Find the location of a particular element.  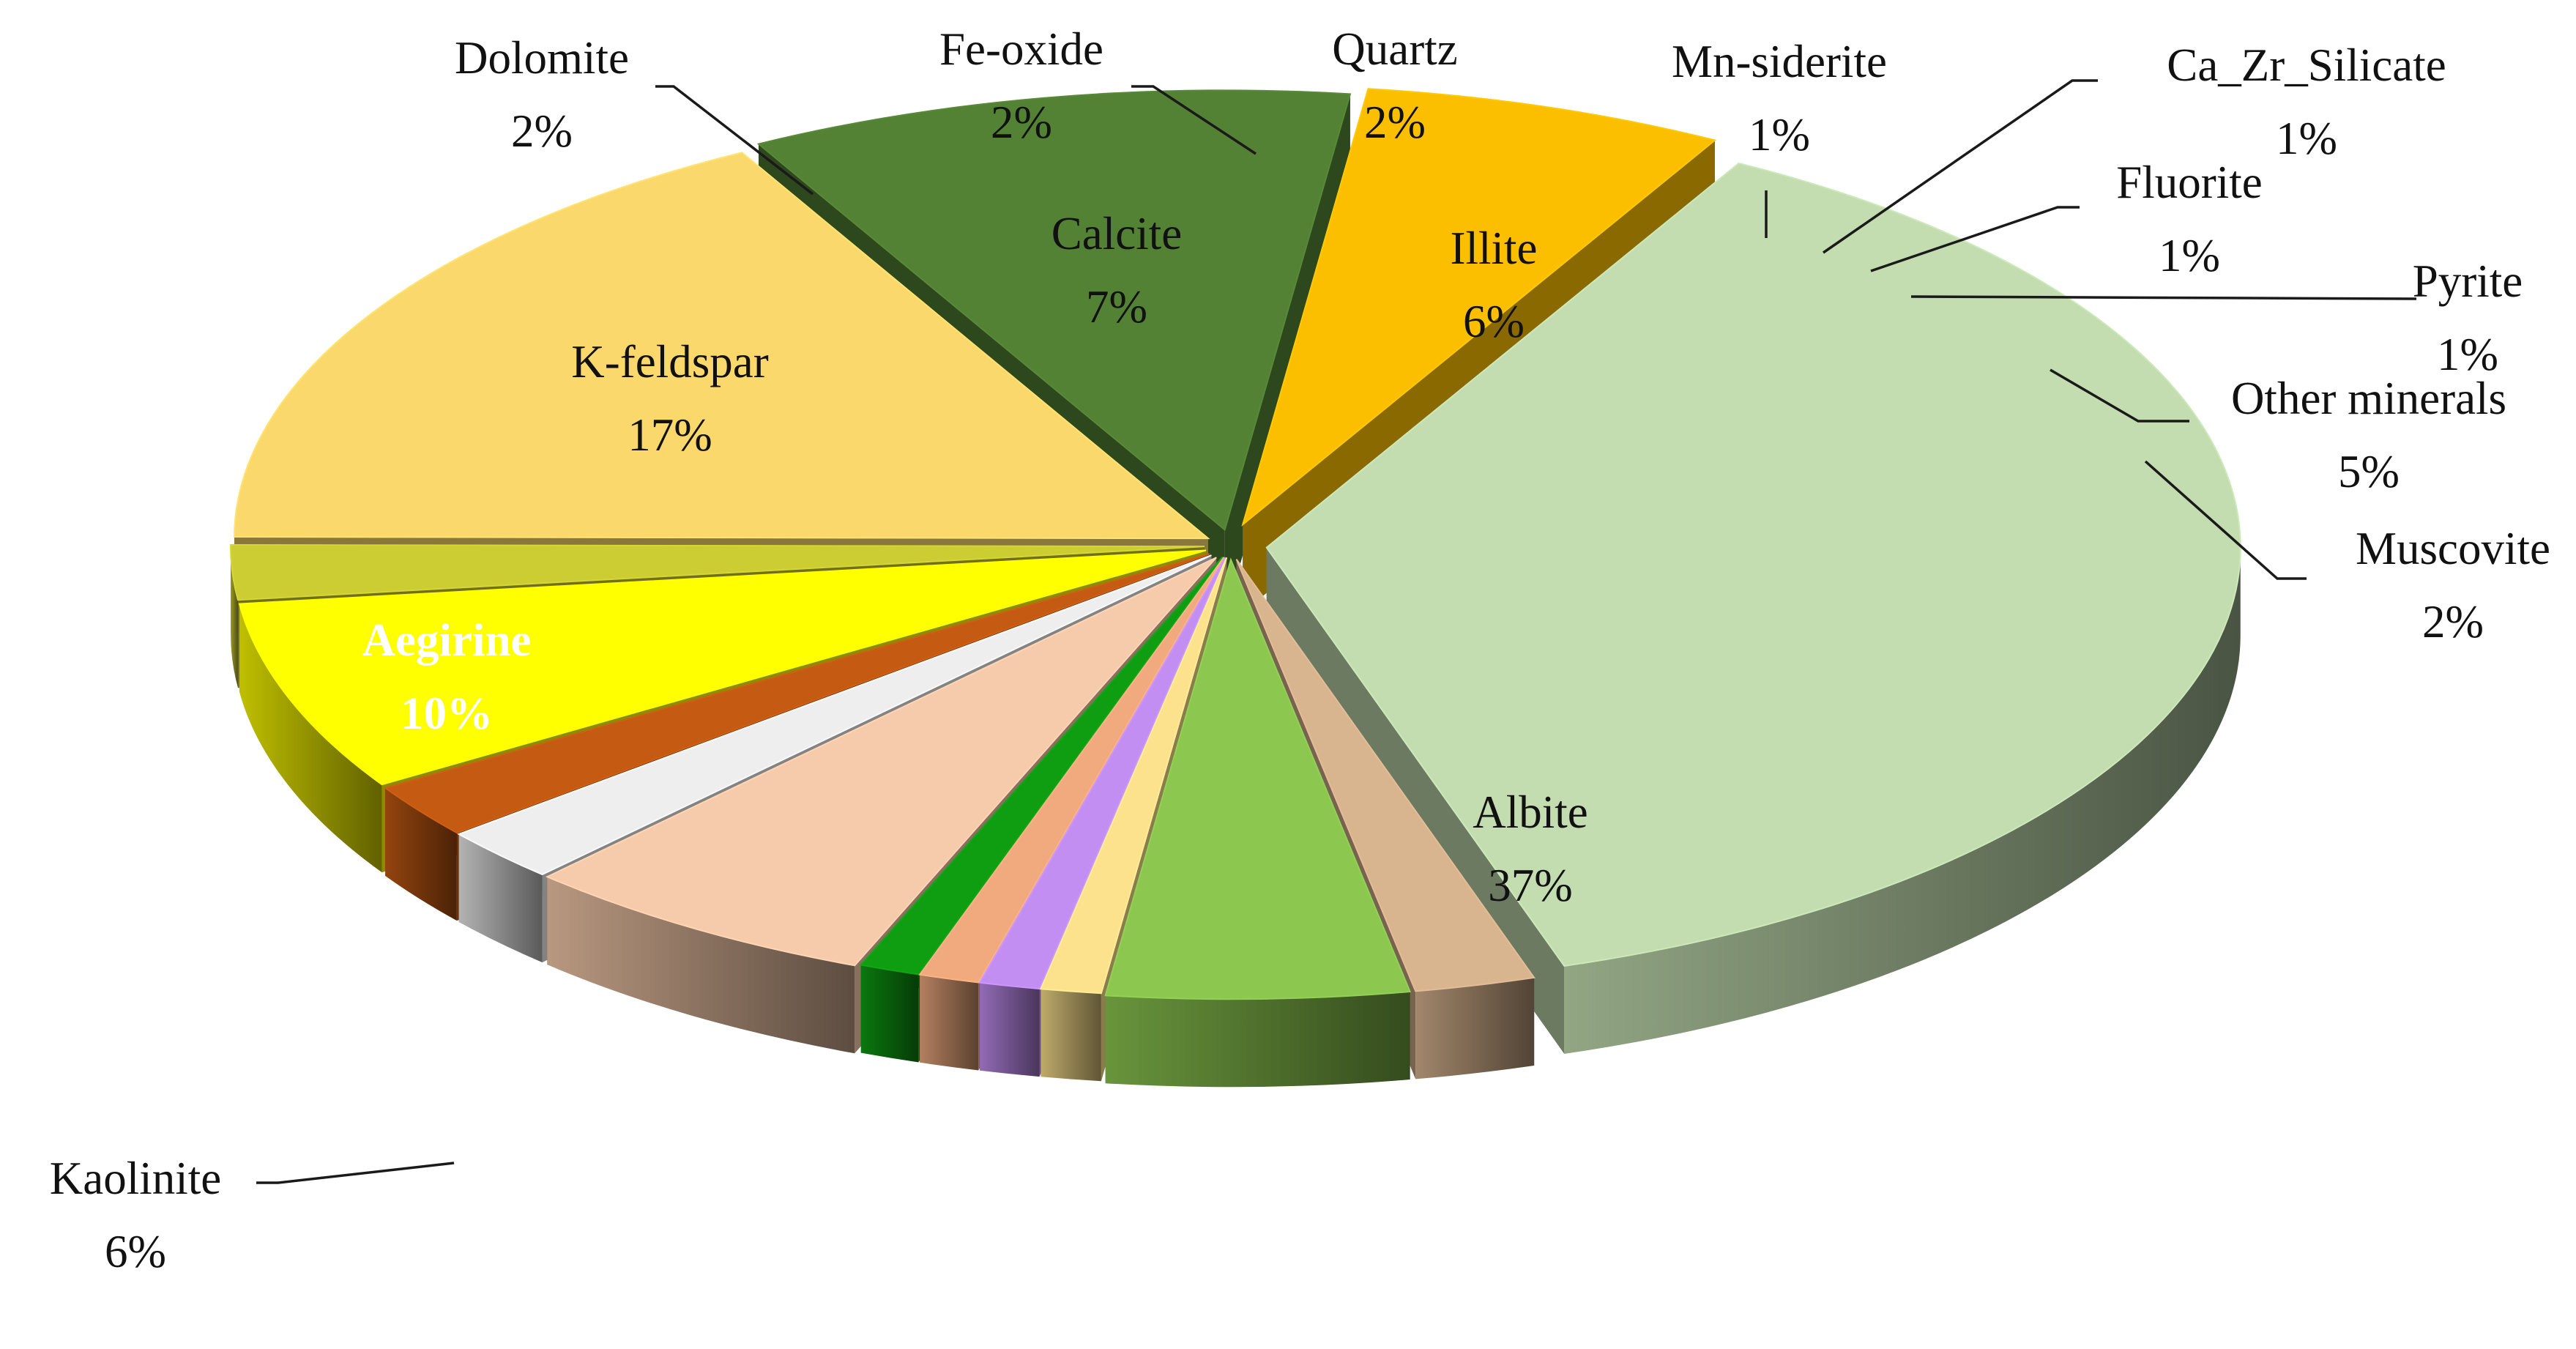

leader-line-muscovite is located at coordinates (2225, 520).